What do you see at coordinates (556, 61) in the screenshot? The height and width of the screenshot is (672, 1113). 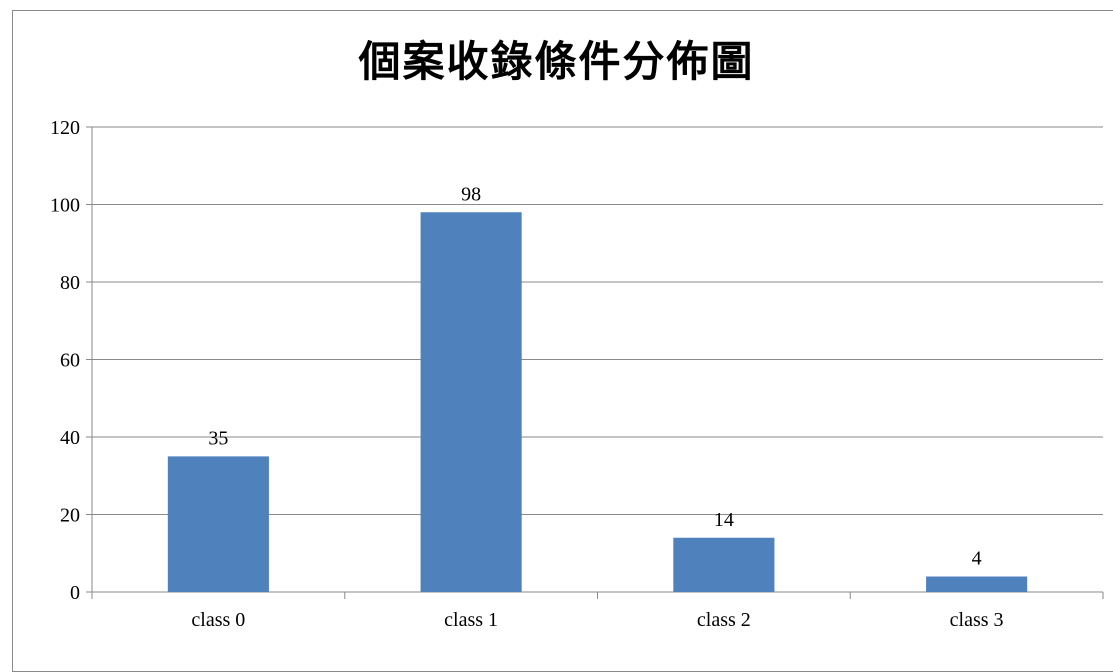 I see `chart-title: 個案收錄條件分佈圖` at bounding box center [556, 61].